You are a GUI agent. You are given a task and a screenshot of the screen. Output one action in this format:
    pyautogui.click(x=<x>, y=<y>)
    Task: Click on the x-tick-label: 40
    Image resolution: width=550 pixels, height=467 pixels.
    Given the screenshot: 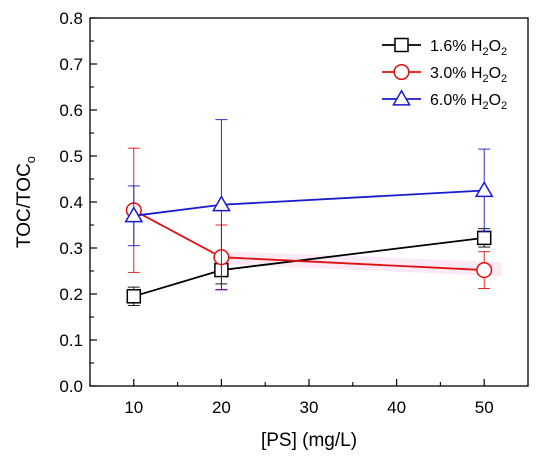 What is the action you would take?
    pyautogui.click(x=396, y=407)
    